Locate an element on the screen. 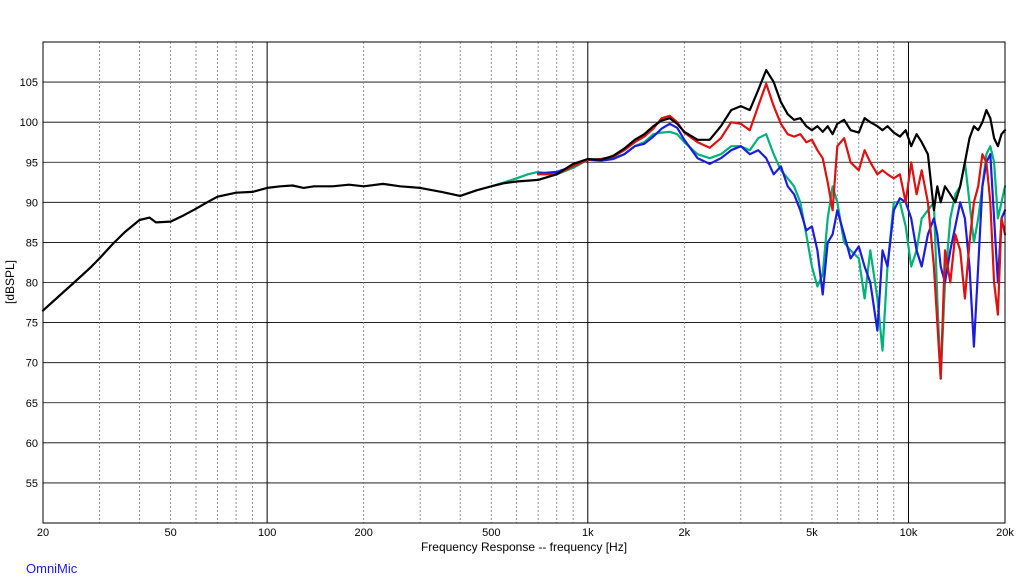  y-tick-label: 55 is located at coordinates (32, 484).